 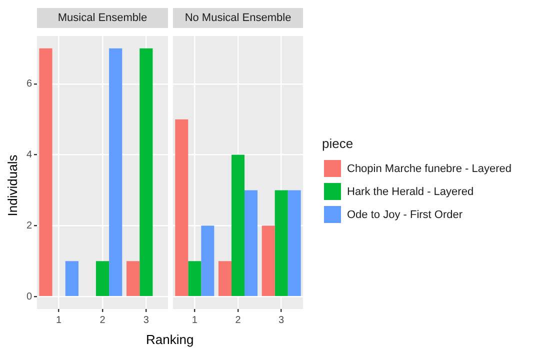 What do you see at coordinates (102, 18) in the screenshot?
I see `chart-title: Musical Ensemble` at bounding box center [102, 18].